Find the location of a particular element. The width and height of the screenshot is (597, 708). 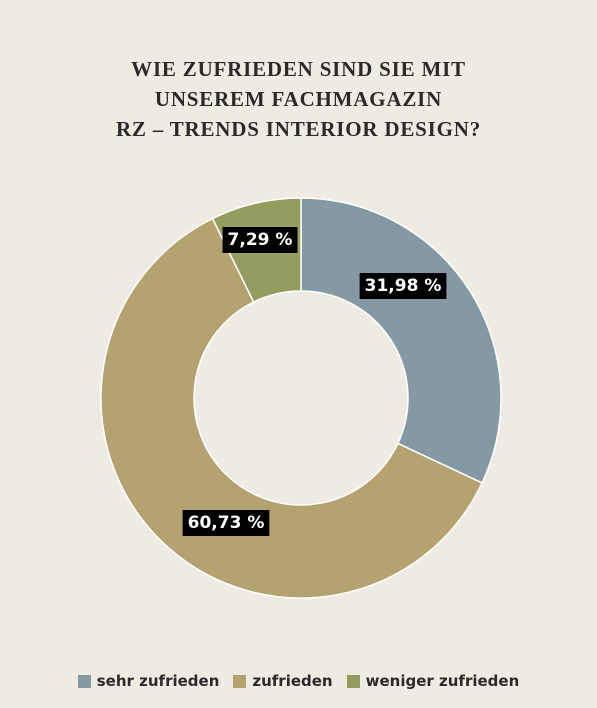

legend-item: sehr zufrieden is located at coordinates (148, 681).